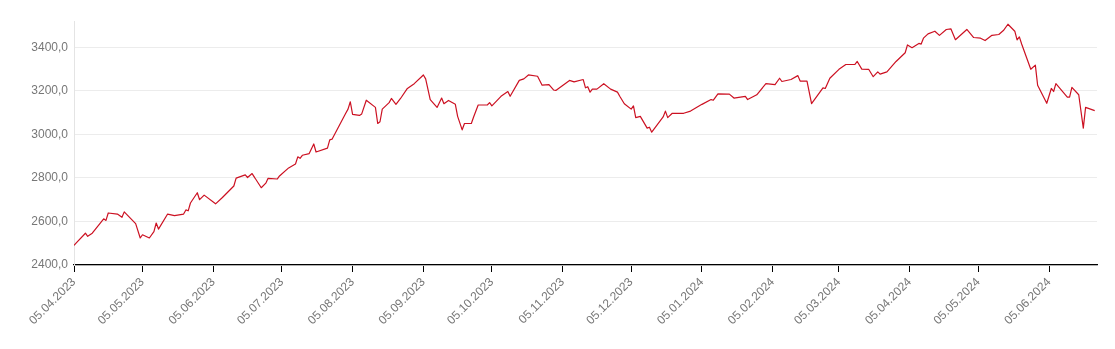 The image size is (1115, 349). What do you see at coordinates (50, 46) in the screenshot?
I see `y-tick-label: 3400,0` at bounding box center [50, 46].